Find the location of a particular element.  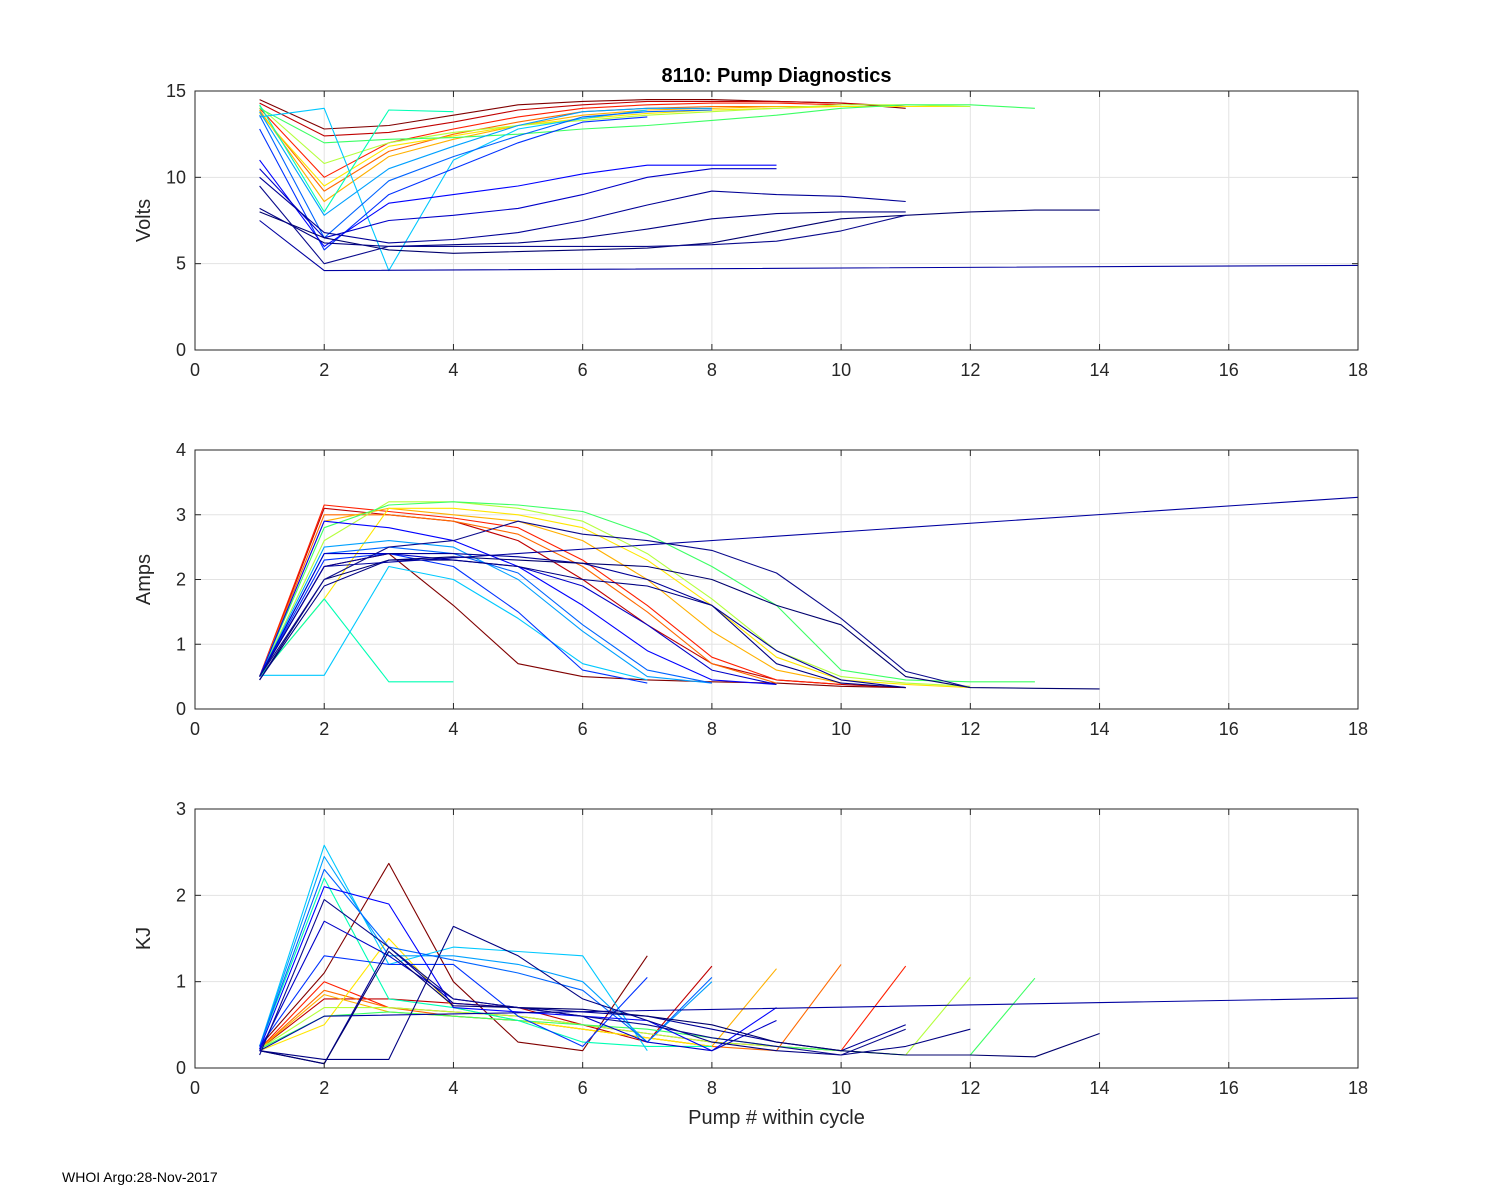

series-line-s3 is located at coordinates (550, 594).